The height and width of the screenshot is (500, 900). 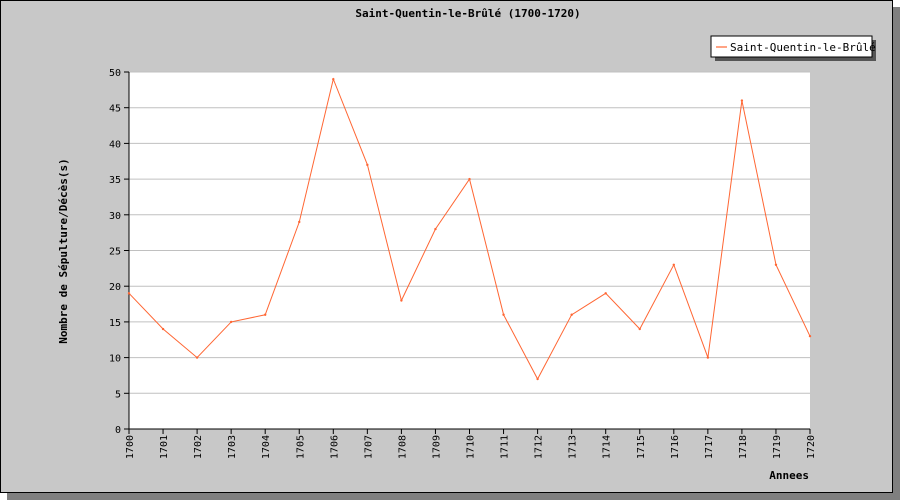 I want to click on x-tick-label: 1712, so click(x=539, y=447).